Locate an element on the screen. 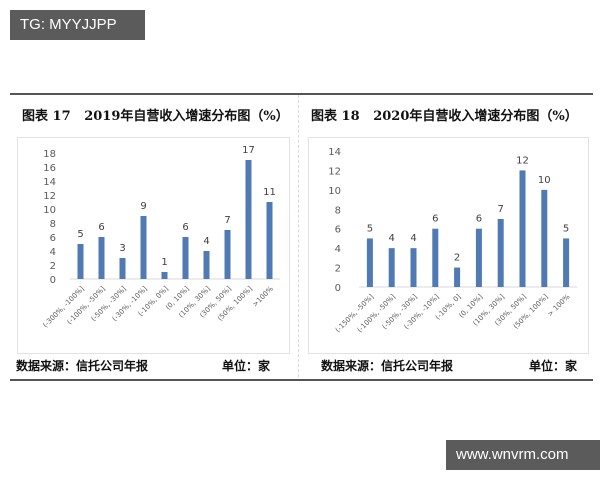 The height and width of the screenshot is (480, 600). chart-title: 图表 17 2019年自营收入增速分布图（%） is located at coordinates (155, 116).